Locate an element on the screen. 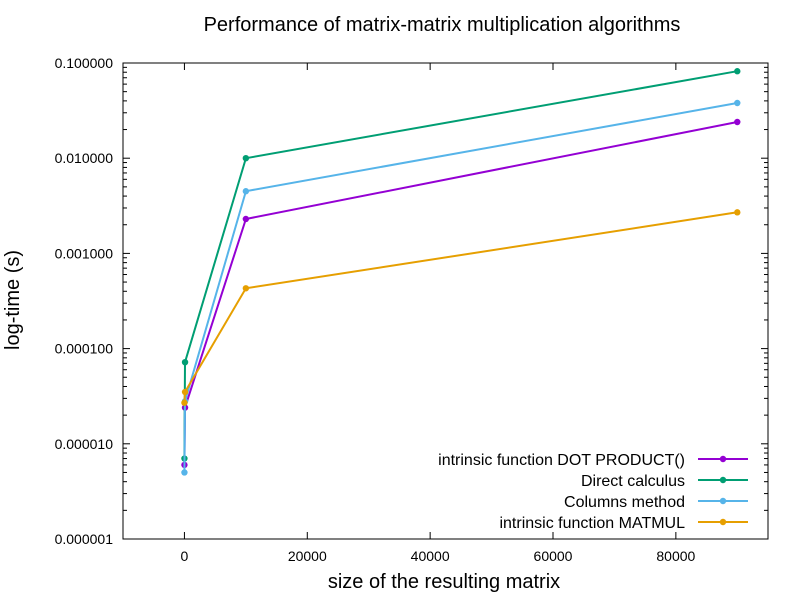 The height and width of the screenshot is (600, 800). y-tick-label: 0.001000 is located at coordinates (84, 253).